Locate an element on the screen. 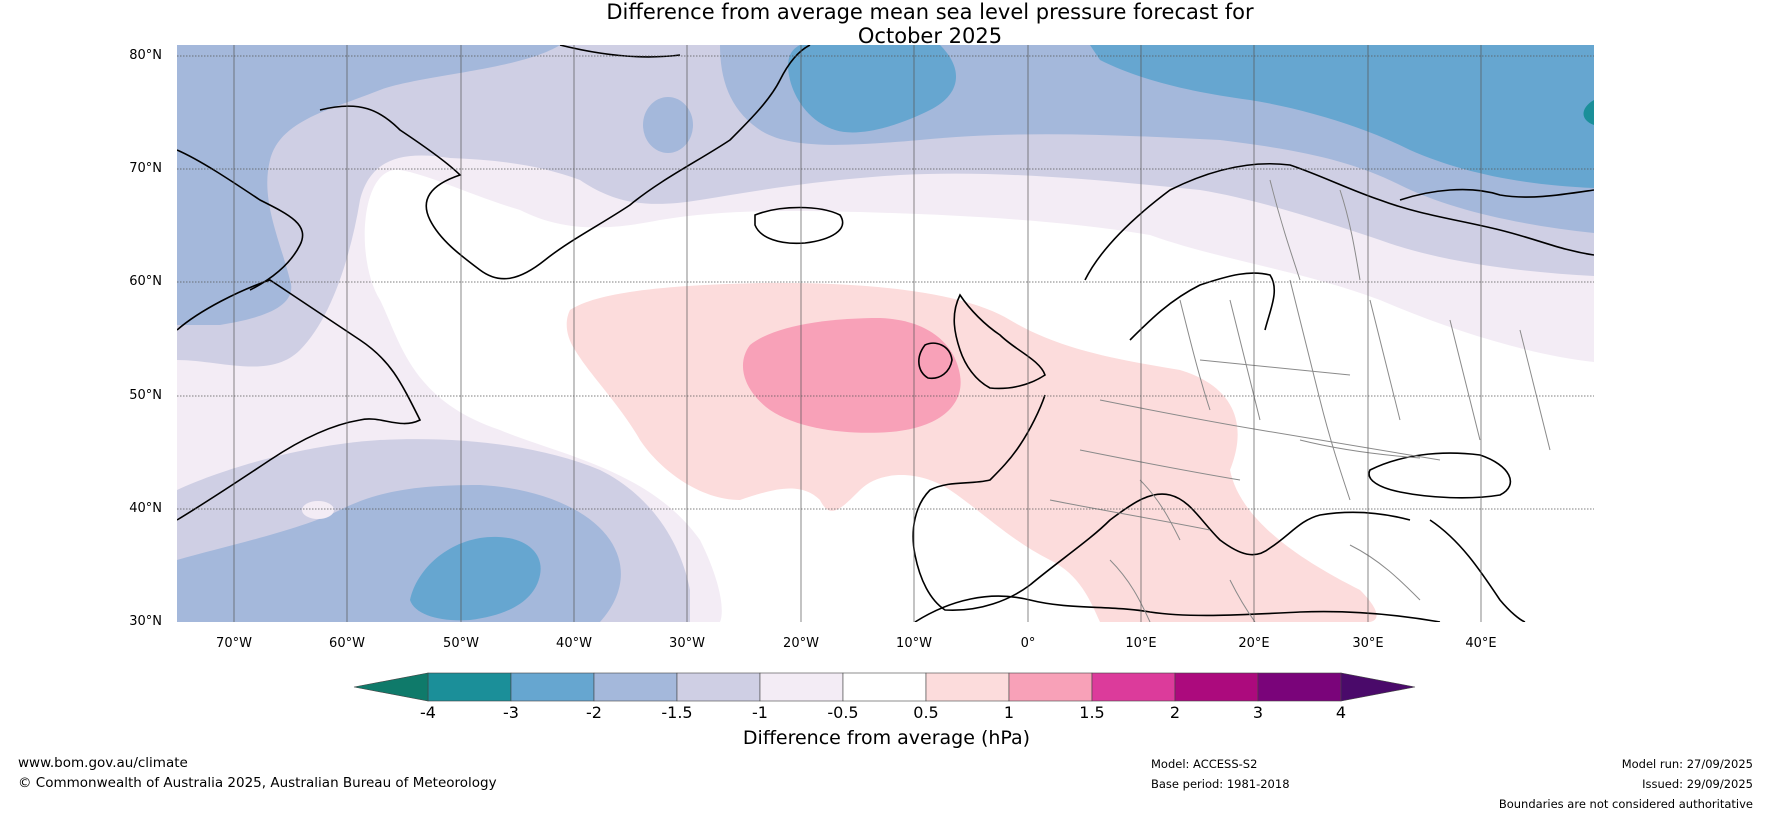 This screenshot has width=1770, height=816. colorbar-swatches is located at coordinates (884, 687).